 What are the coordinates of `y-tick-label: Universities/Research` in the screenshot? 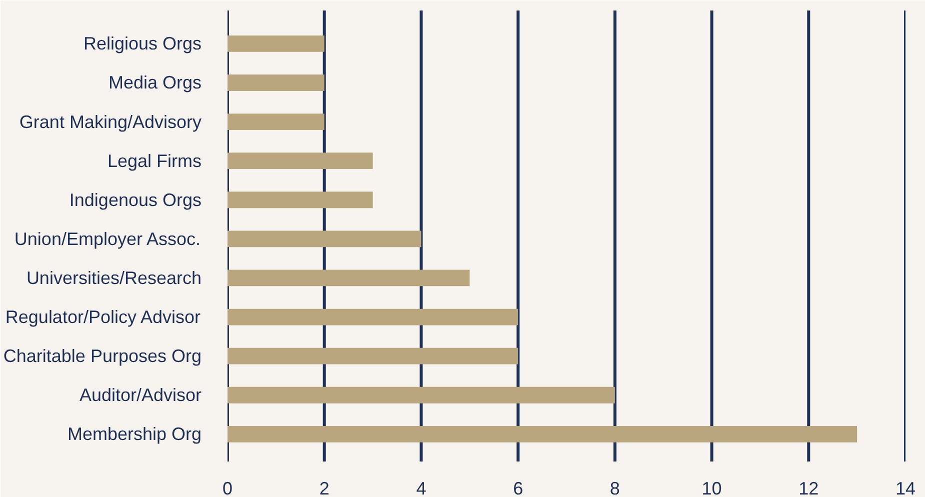 It's located at (114, 278).